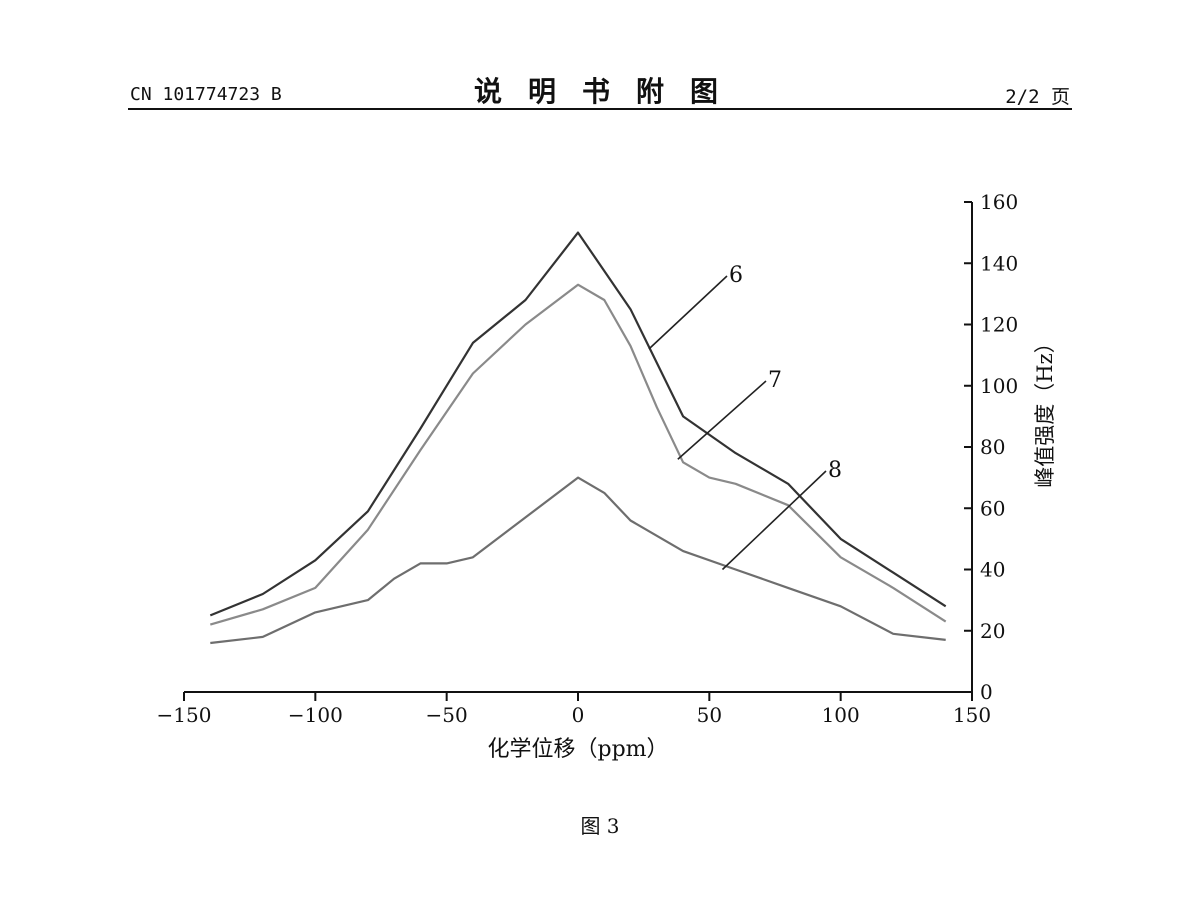 This screenshot has height=913, width=1200. What do you see at coordinates (184, 715) in the screenshot?
I see `x-tick-label: −150` at bounding box center [184, 715].